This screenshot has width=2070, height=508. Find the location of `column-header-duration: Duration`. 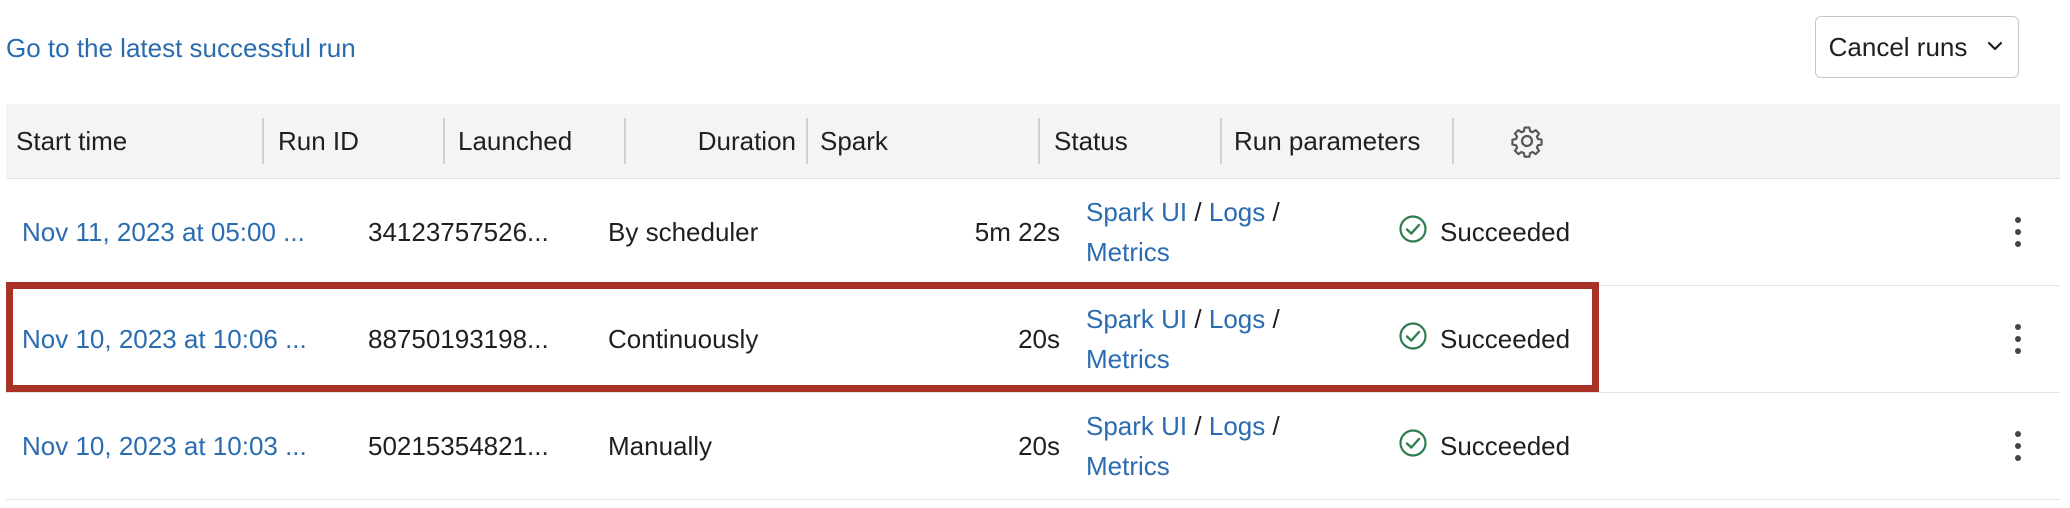

column-header-duration: Duration is located at coordinates (746, 140).